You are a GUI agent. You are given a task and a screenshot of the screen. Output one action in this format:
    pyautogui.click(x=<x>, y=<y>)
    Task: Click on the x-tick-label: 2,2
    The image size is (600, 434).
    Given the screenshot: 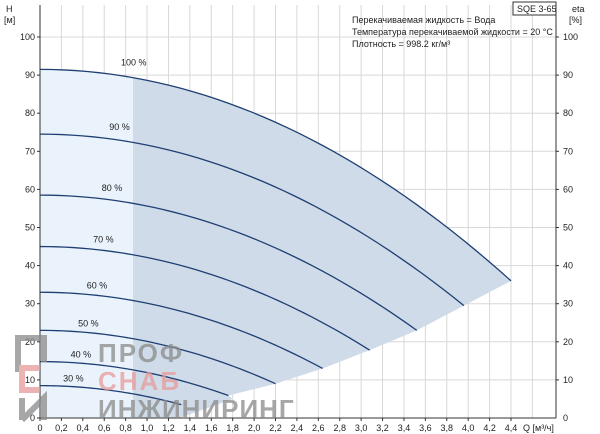 What is the action you would take?
    pyautogui.click(x=275, y=428)
    